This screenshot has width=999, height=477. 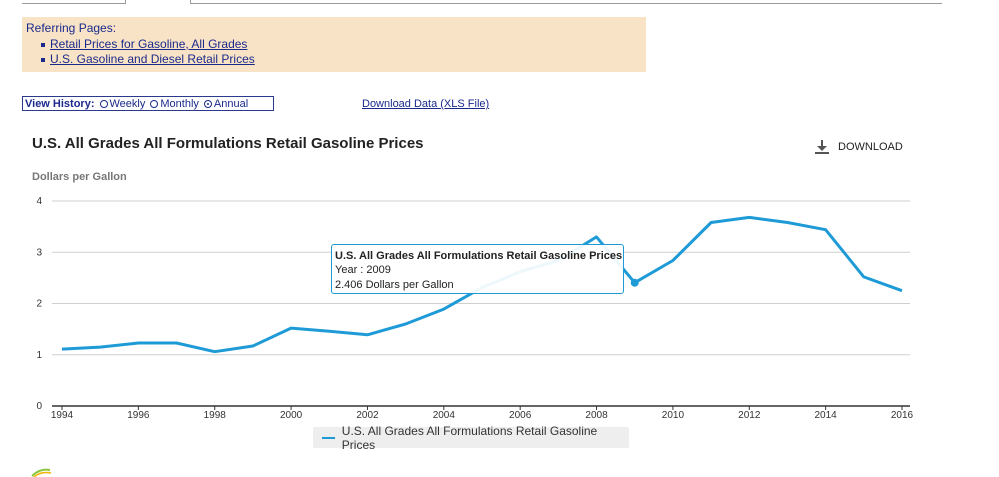 I want to click on radio-label: Annual, so click(x=231, y=103).